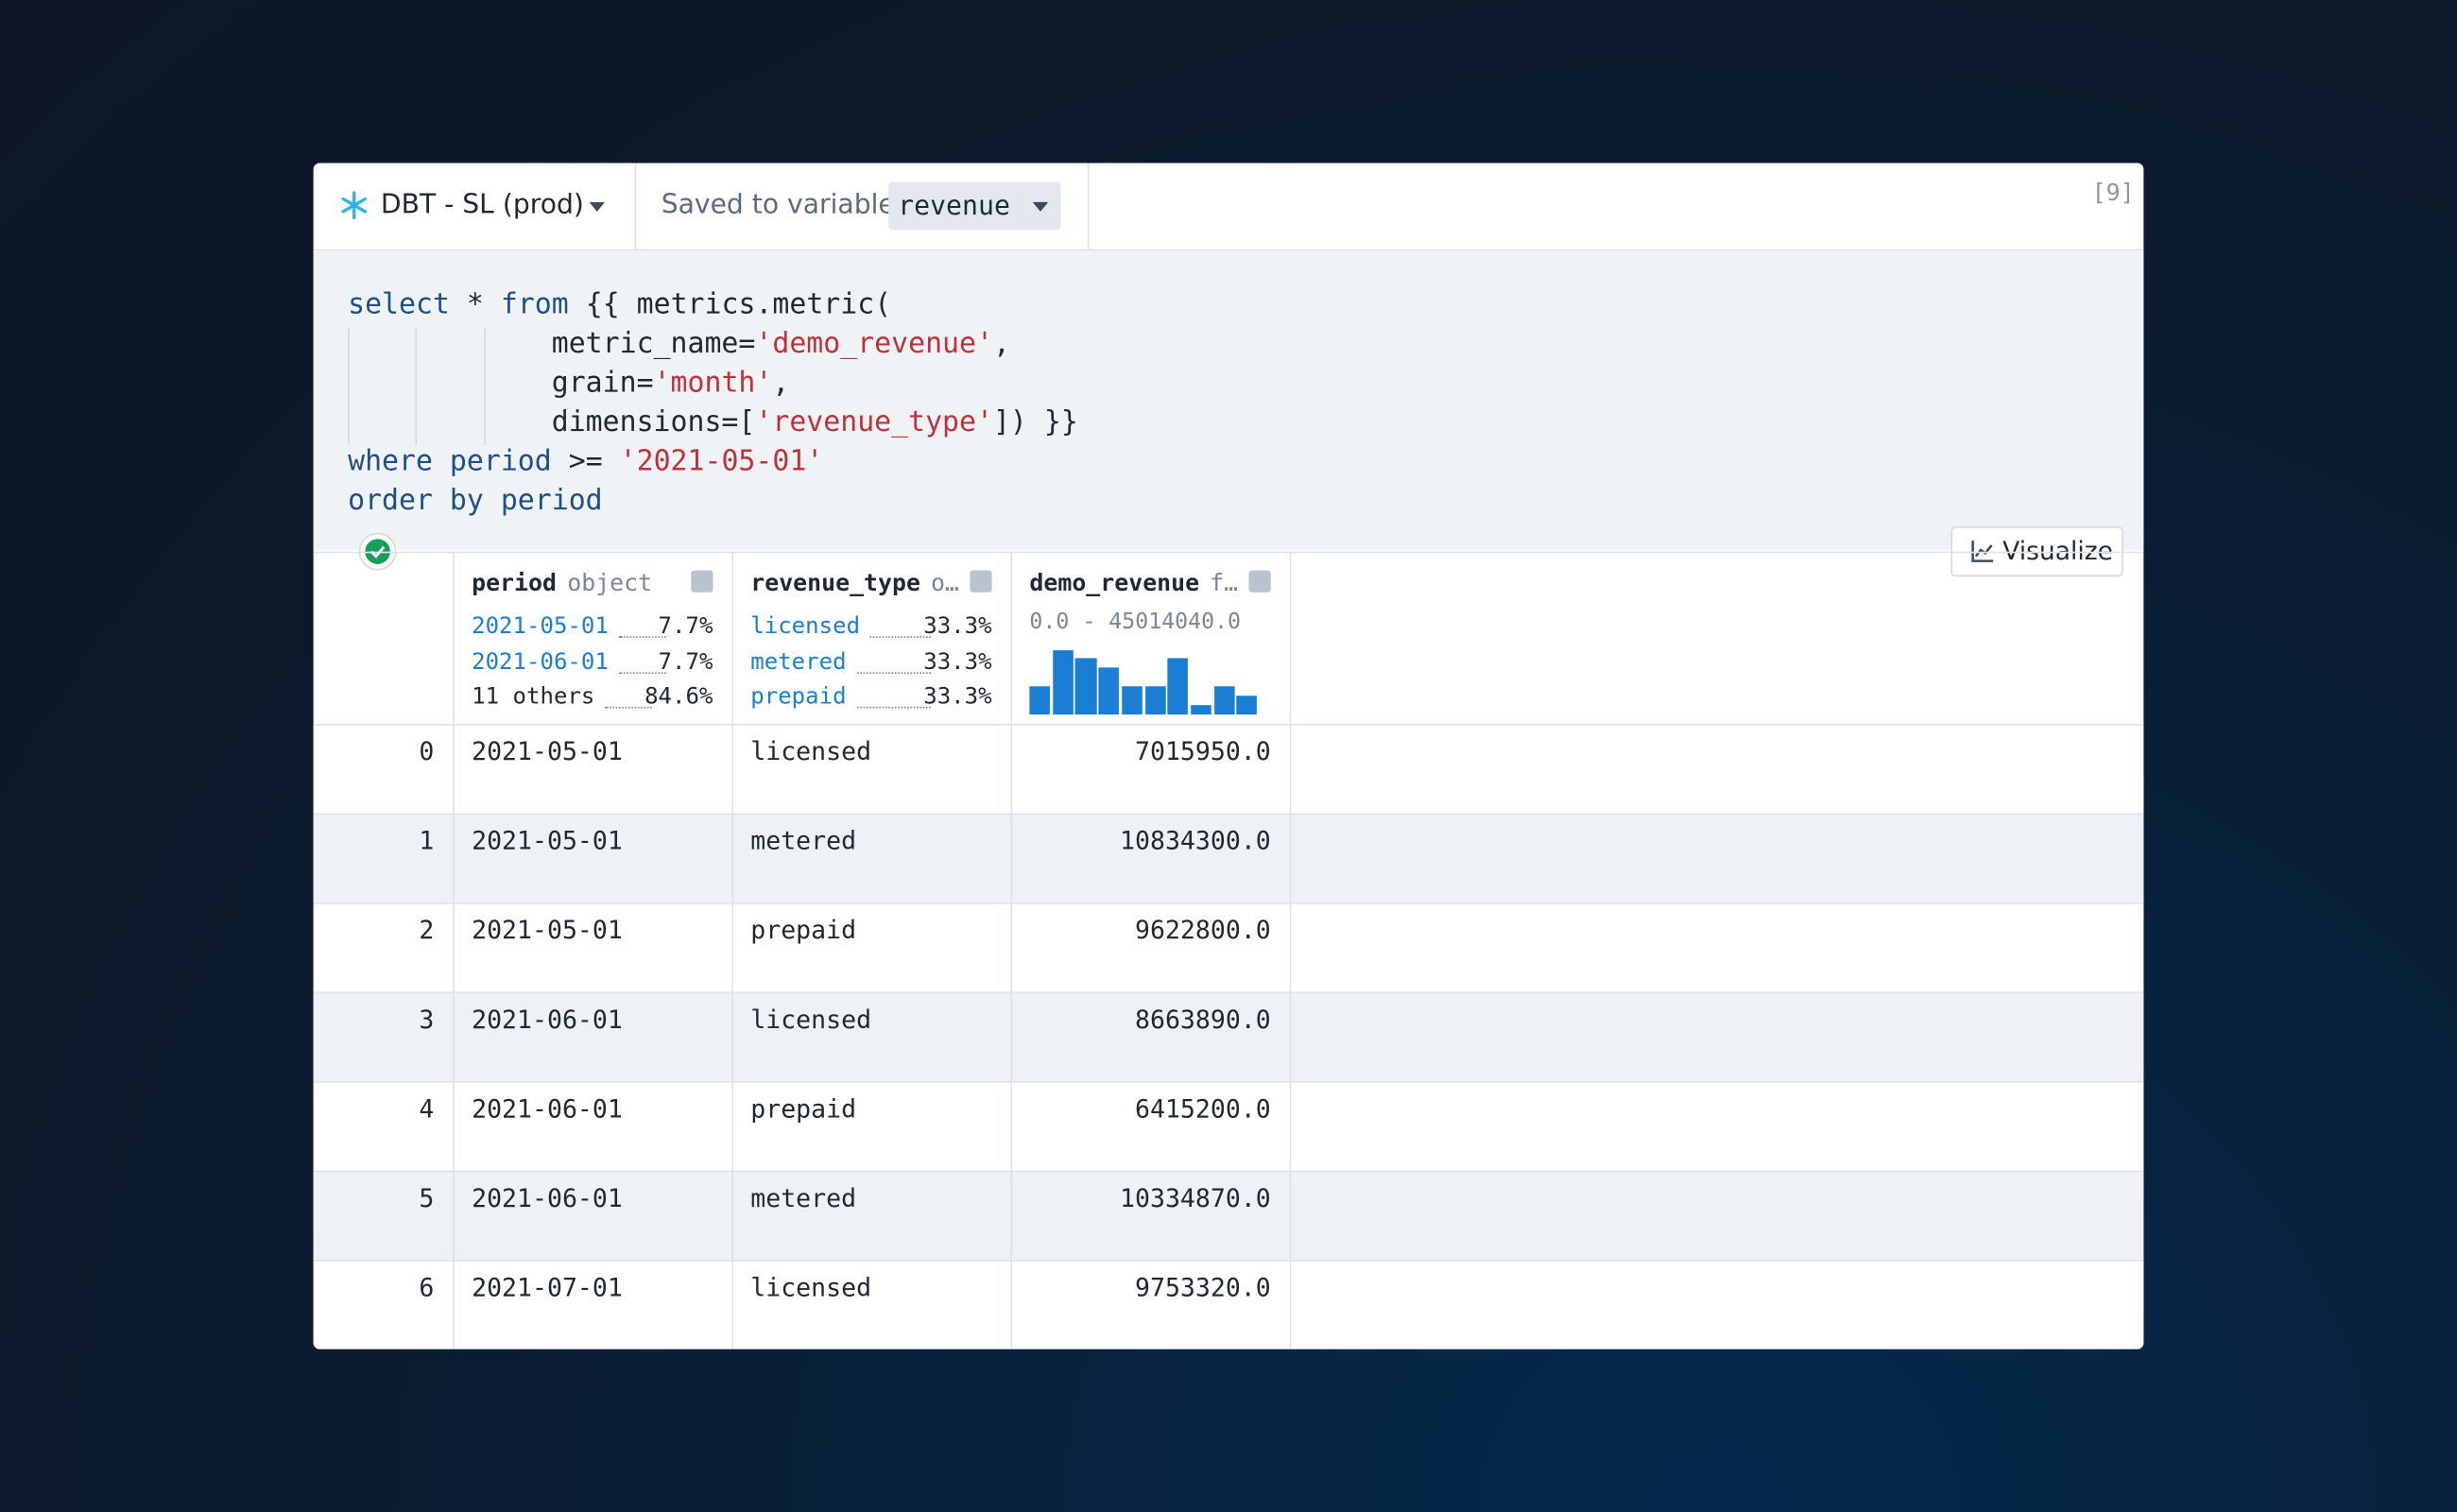 Image resolution: width=2457 pixels, height=1512 pixels. I want to click on table-cell: 9622800.0, so click(1203, 930).